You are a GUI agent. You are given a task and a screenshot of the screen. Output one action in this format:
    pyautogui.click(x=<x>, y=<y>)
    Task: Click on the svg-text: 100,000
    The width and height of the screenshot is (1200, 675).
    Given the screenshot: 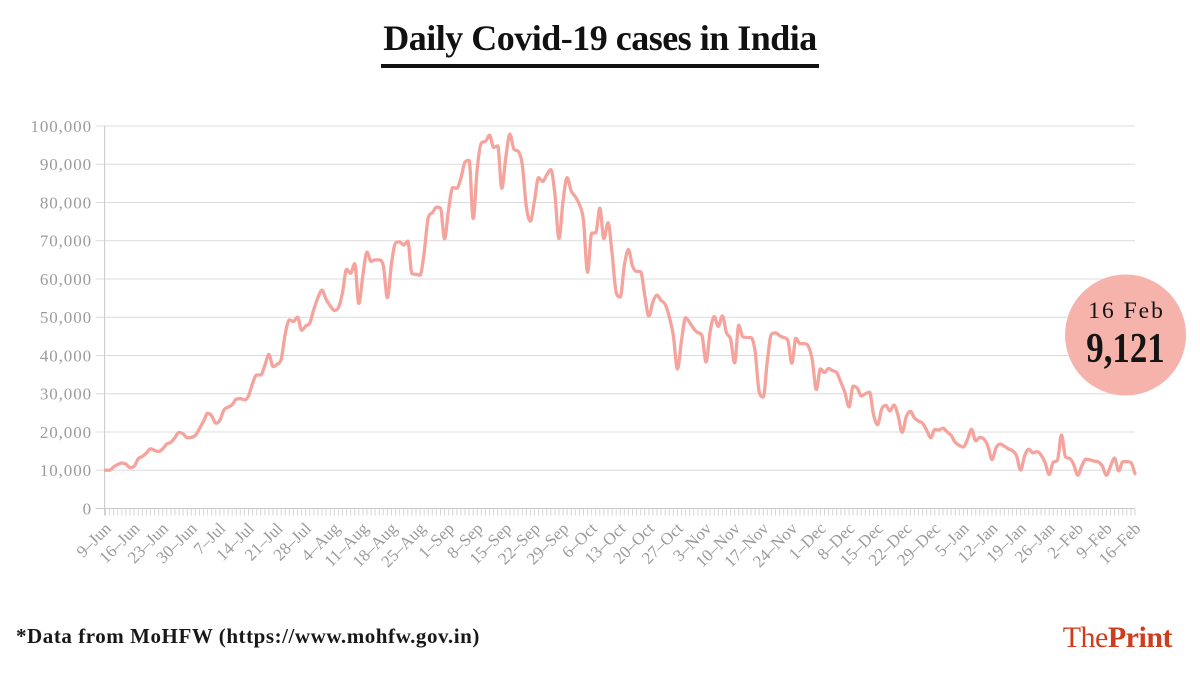 What is the action you would take?
    pyautogui.click(x=61, y=126)
    